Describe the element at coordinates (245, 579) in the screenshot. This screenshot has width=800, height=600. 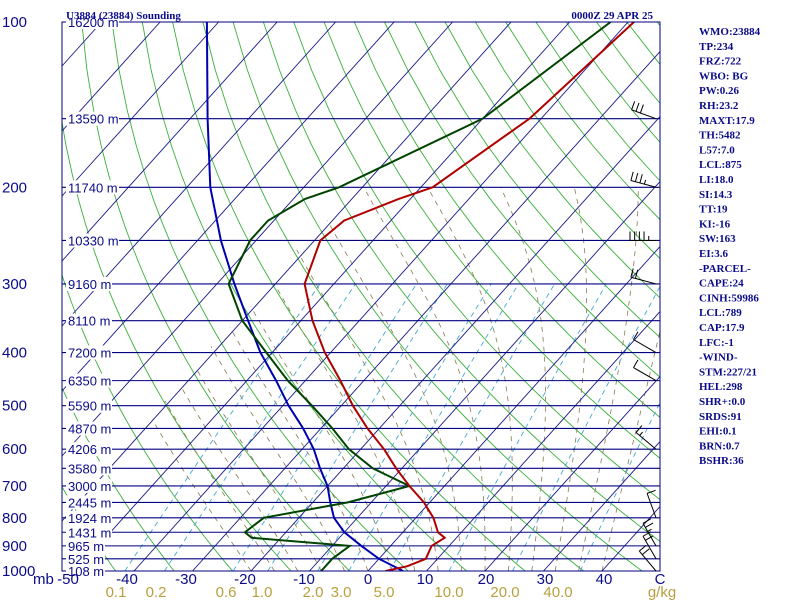
I see `temperature-tick-label: -20` at that location.